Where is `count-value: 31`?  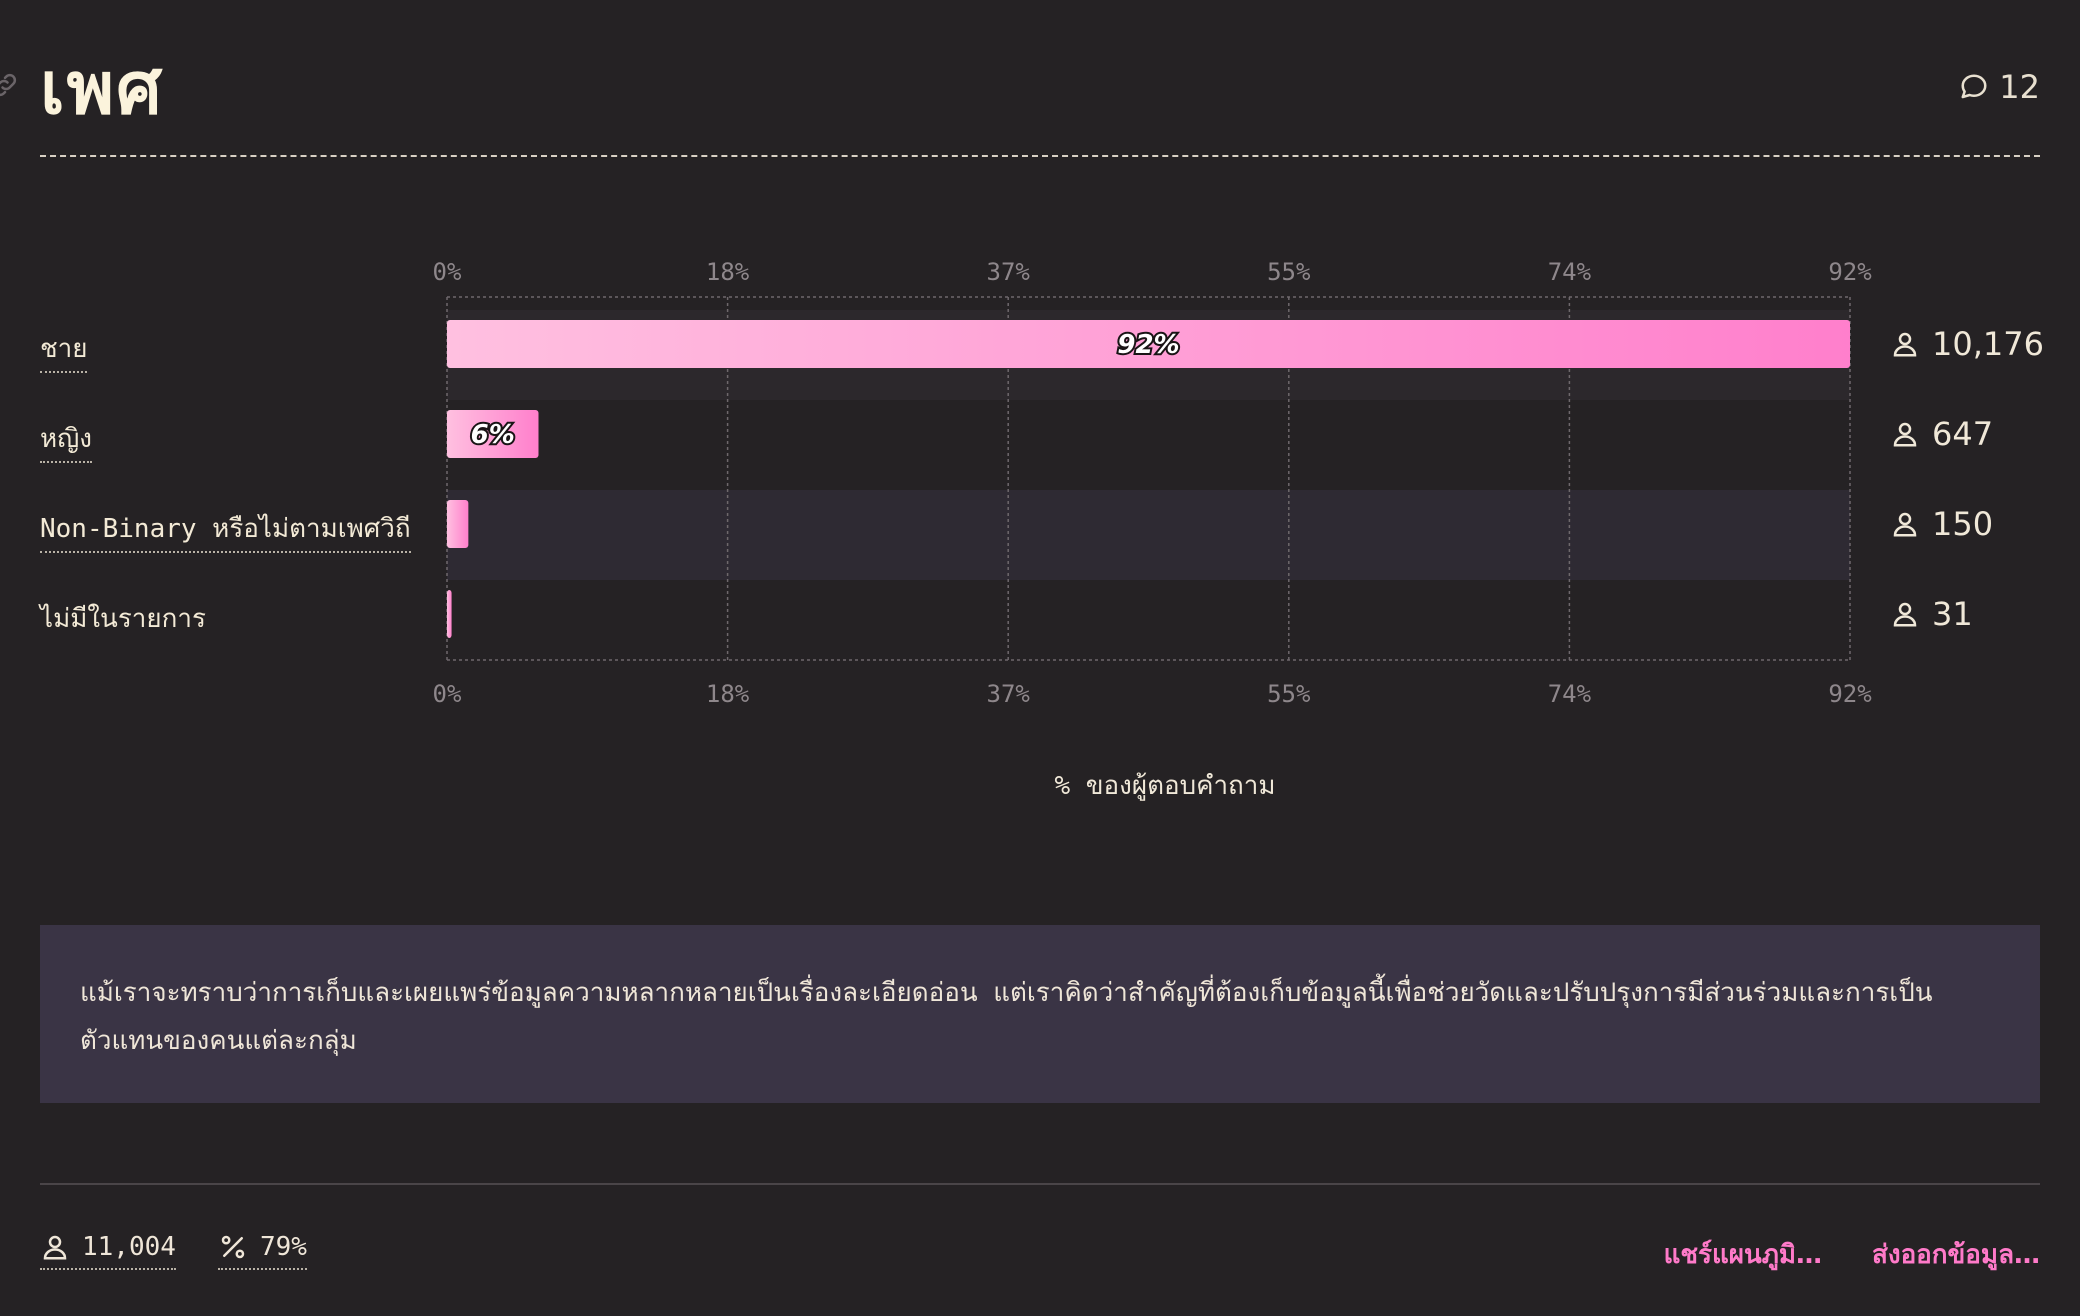
count-value: 31 is located at coordinates (1952, 614).